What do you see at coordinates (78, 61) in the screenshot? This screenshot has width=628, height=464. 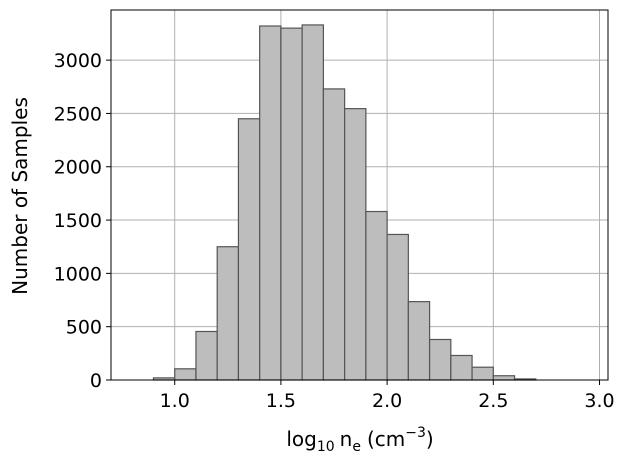 I see `y-tick-label-6: 3000` at bounding box center [78, 61].